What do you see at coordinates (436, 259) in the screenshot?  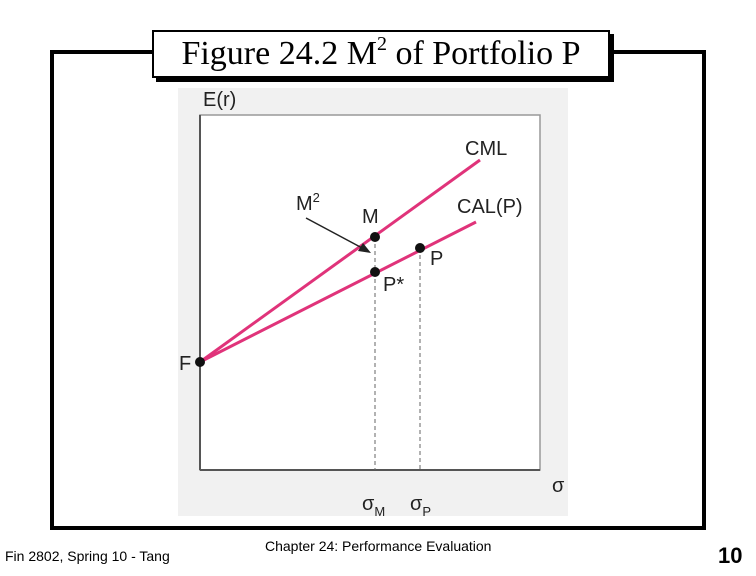 I see `p-label: P` at bounding box center [436, 259].